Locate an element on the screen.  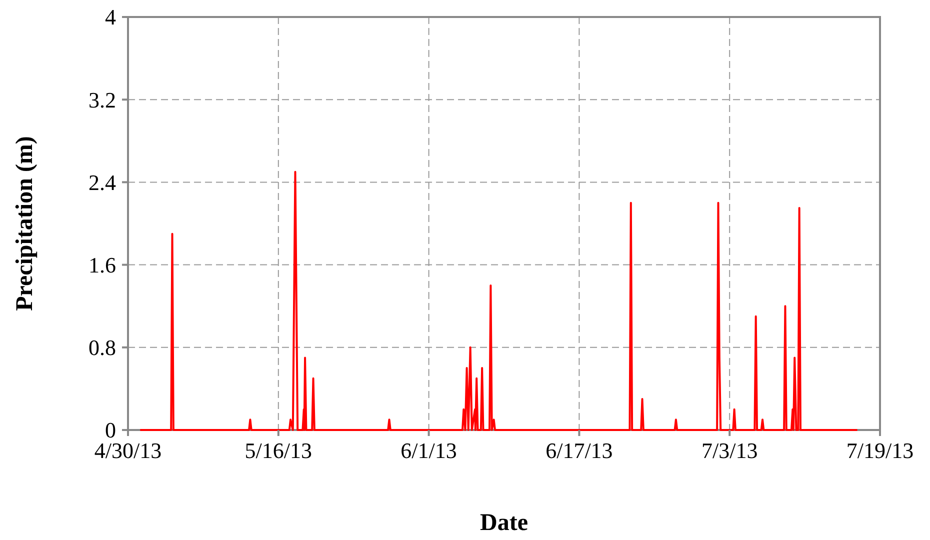
y-tick-label: 1.6 is located at coordinates (102, 265).